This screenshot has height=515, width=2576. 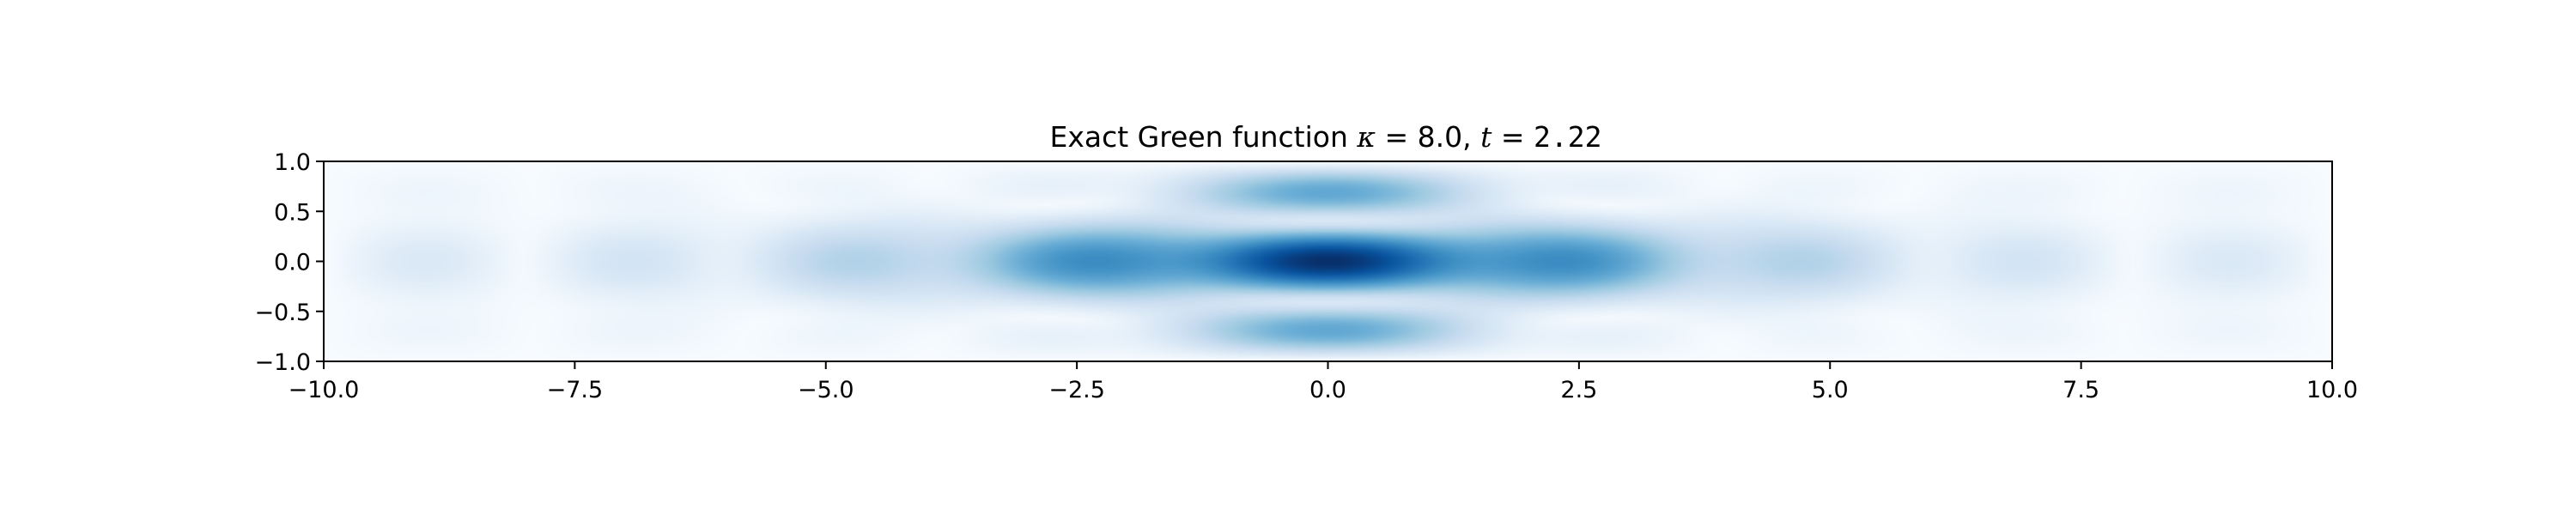 I want to click on title-kappa-symbol: κ, so click(x=1366, y=137).